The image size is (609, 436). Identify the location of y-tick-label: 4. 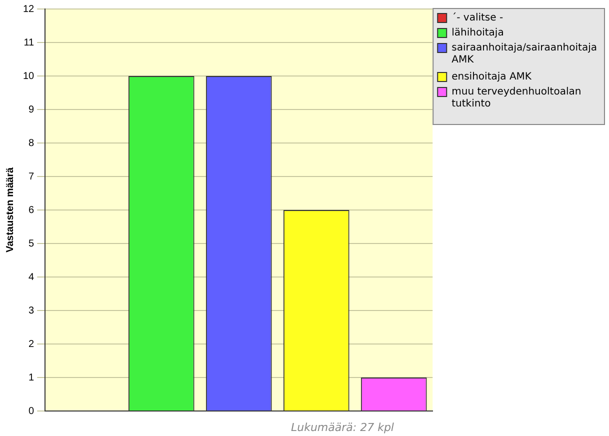
(31, 277).